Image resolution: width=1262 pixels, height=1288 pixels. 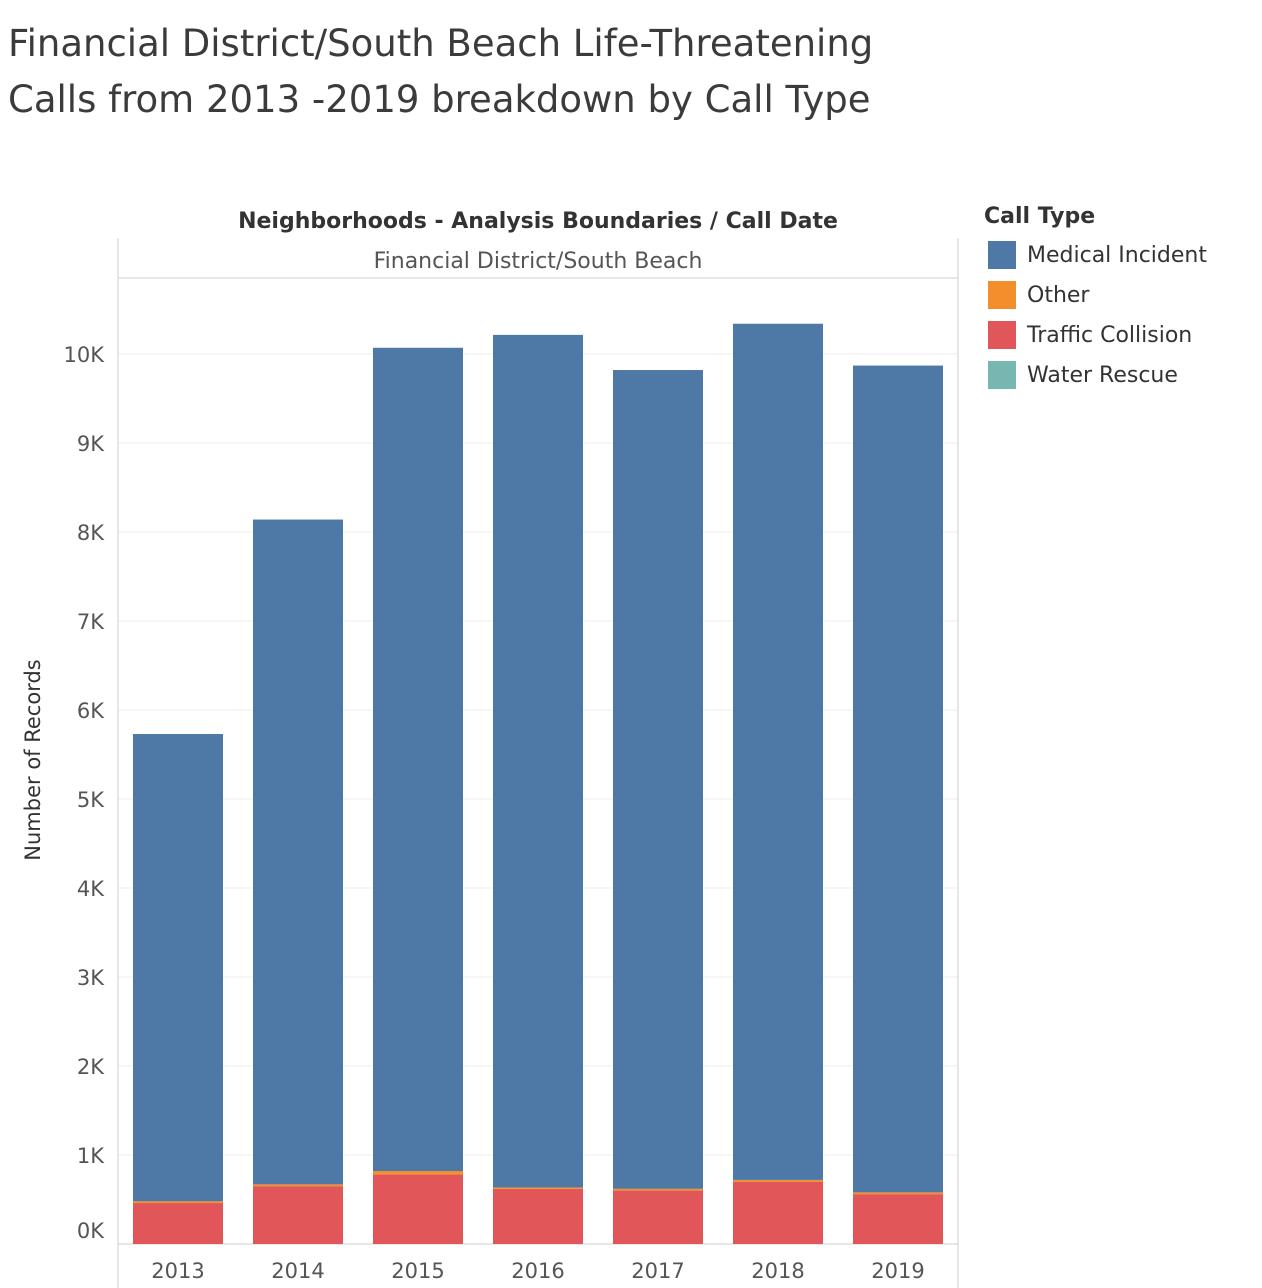 I want to click on y-tick-label: 3K, so click(x=91, y=978).